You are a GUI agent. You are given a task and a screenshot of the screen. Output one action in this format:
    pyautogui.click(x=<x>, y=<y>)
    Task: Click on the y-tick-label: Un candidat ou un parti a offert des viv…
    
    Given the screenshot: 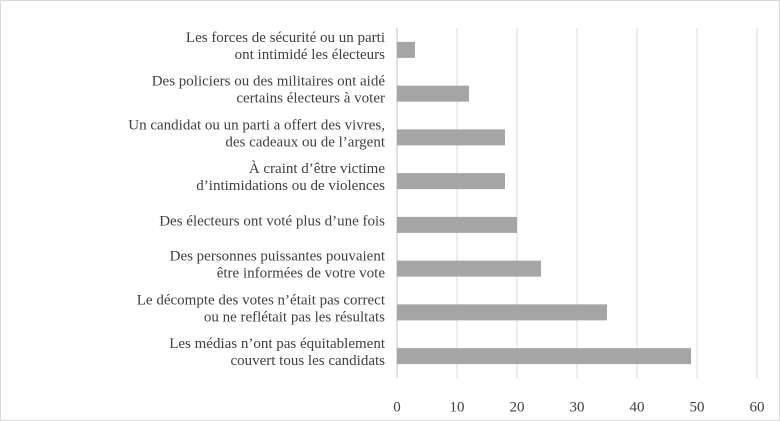 What is the action you would take?
    pyautogui.click(x=256, y=125)
    